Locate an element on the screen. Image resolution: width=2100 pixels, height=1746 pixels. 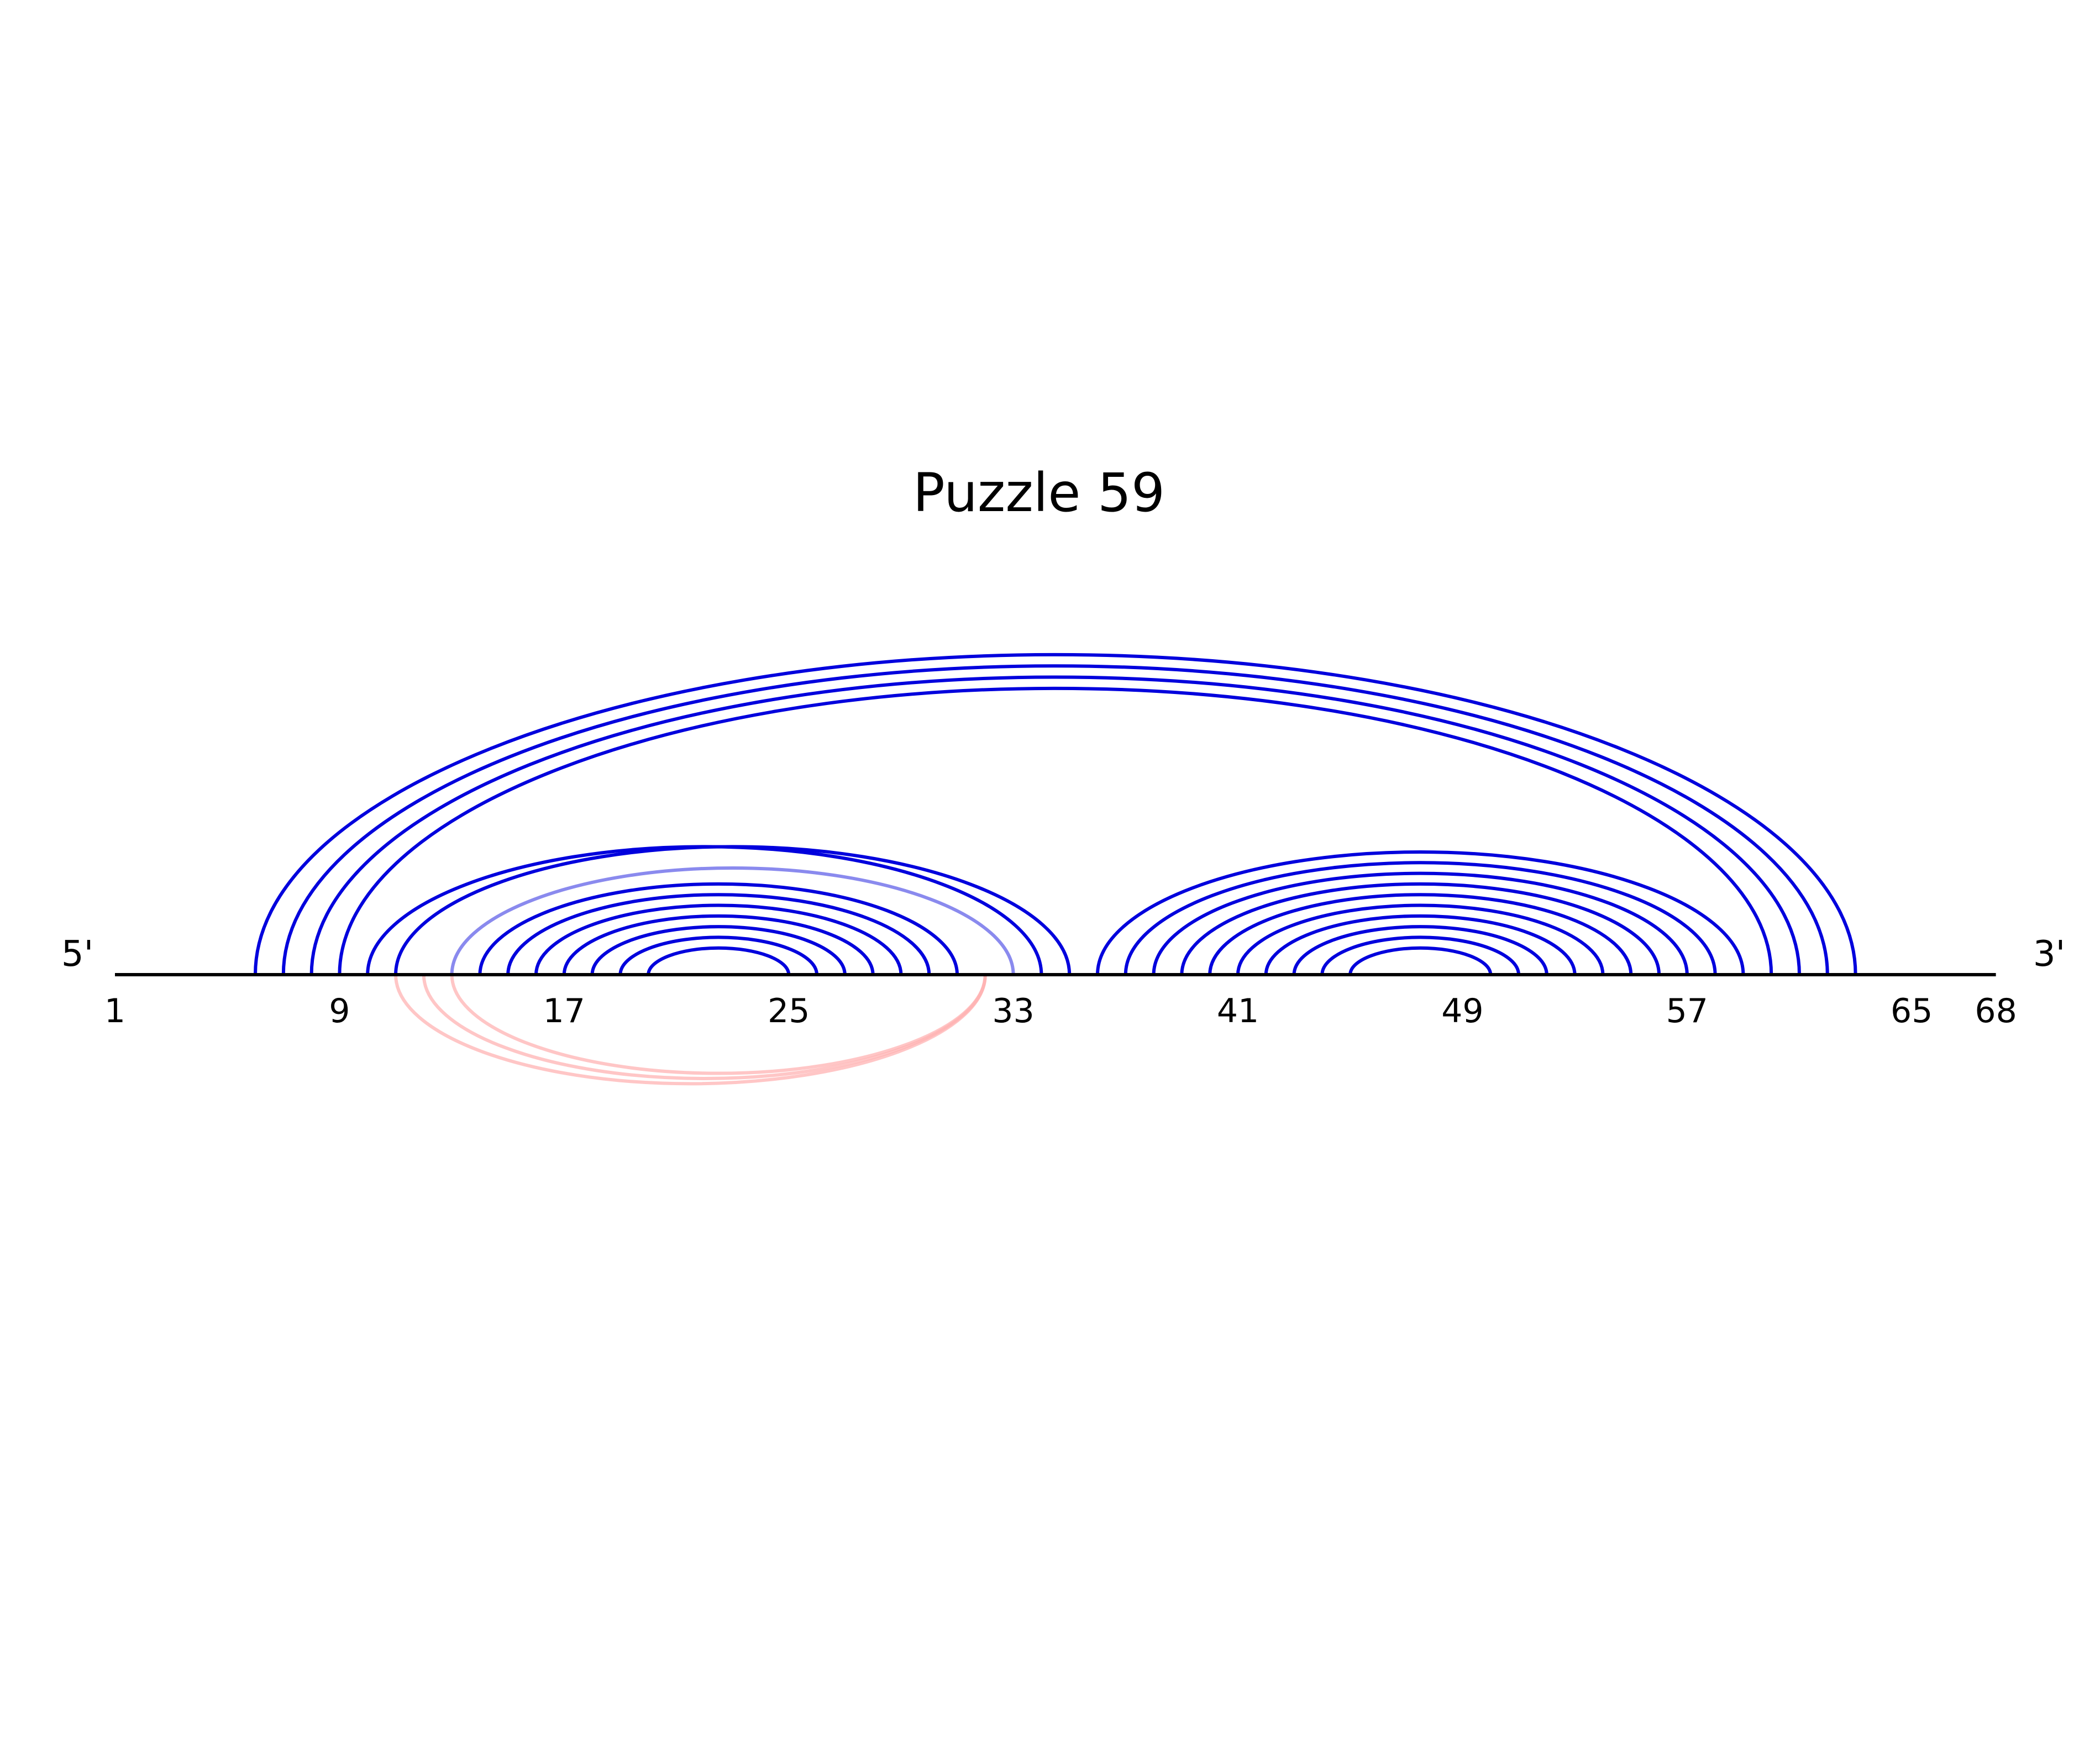
tick-labels-group: 1 9 17 25 33 41 49 57 65 68 is located at coordinates (1060, 1011).